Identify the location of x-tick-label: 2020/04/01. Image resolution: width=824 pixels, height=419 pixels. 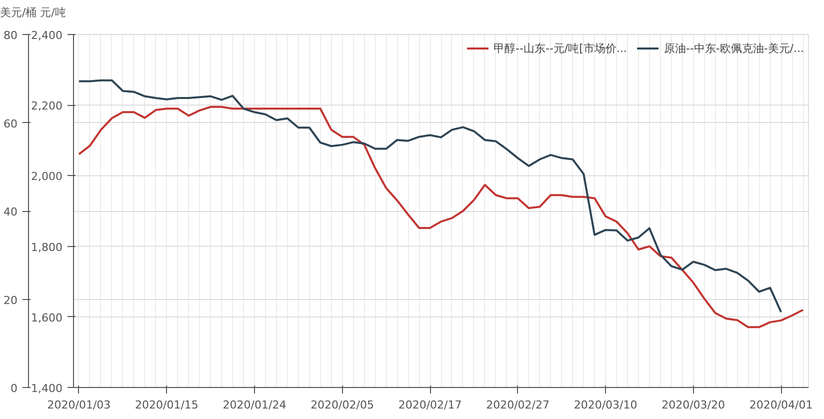
(781, 405).